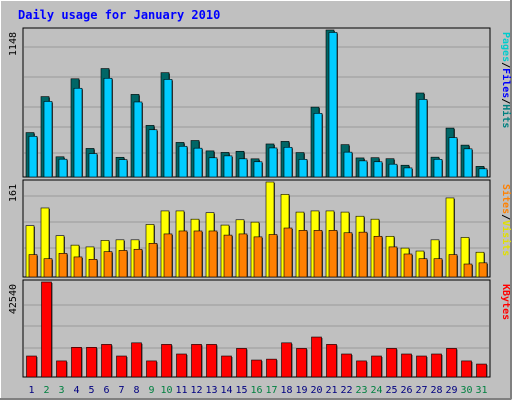  What do you see at coordinates (166, 390) in the screenshot?
I see `day-label-10: 10` at bounding box center [166, 390].